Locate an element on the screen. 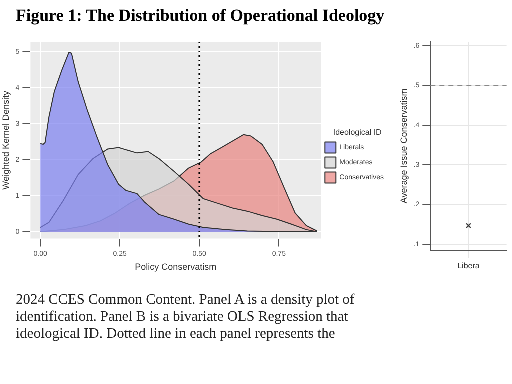 Image resolution: width=512 pixels, height=384 pixels. legend-title: Ideological ID is located at coordinates (357, 132).